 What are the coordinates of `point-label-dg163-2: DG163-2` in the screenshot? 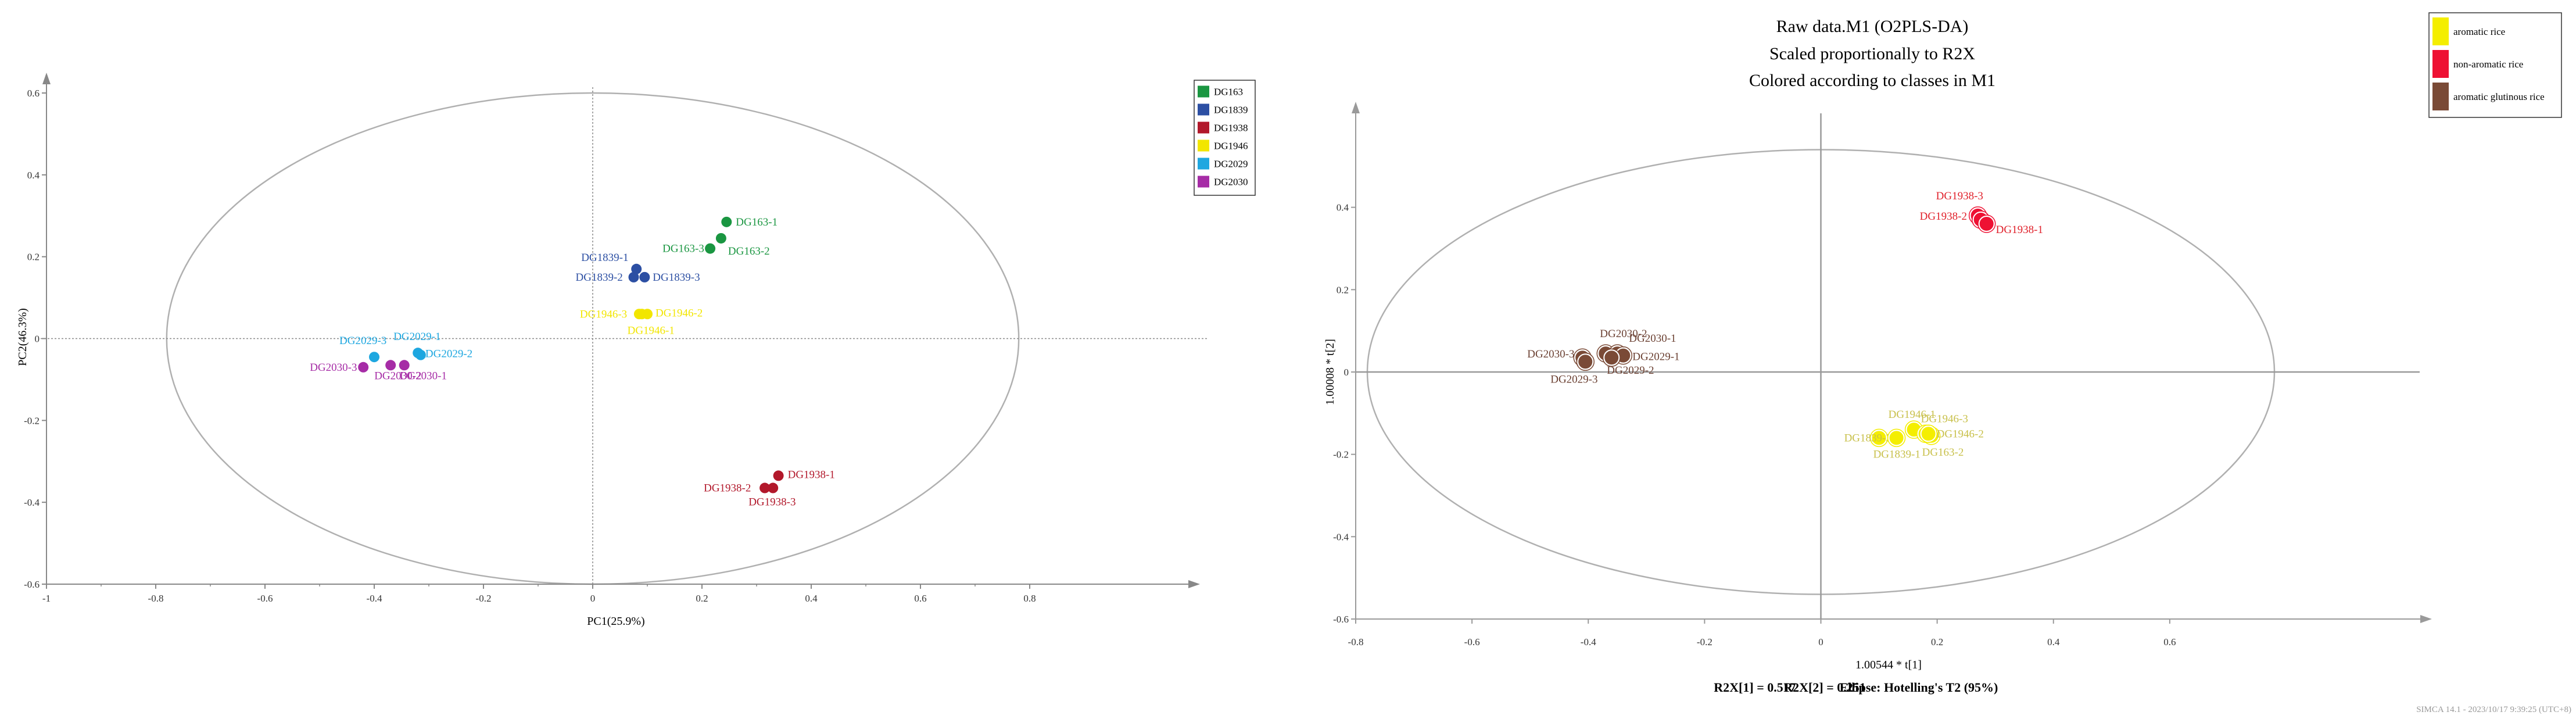 It's located at (1943, 452).